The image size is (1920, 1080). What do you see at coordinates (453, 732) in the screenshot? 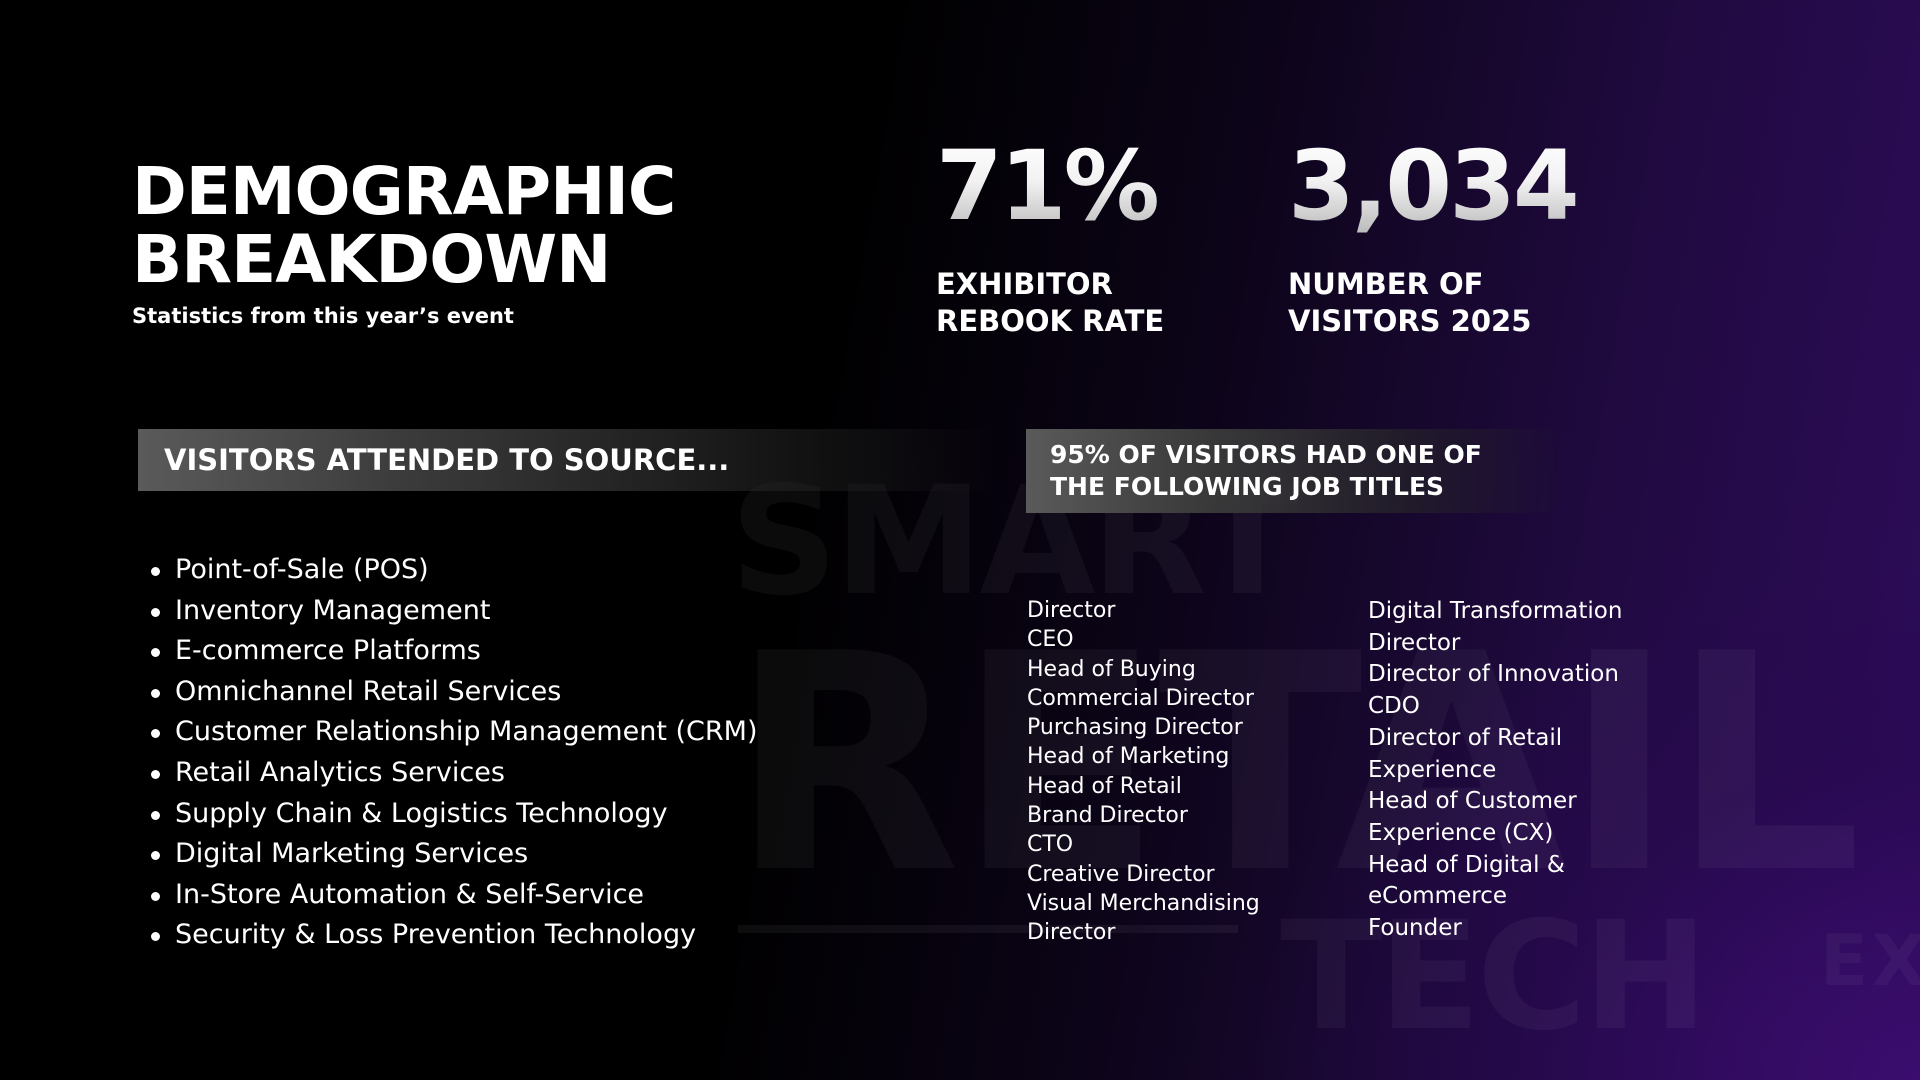
I see `list-item: Customer Relationship Management (CRM)` at bounding box center [453, 732].